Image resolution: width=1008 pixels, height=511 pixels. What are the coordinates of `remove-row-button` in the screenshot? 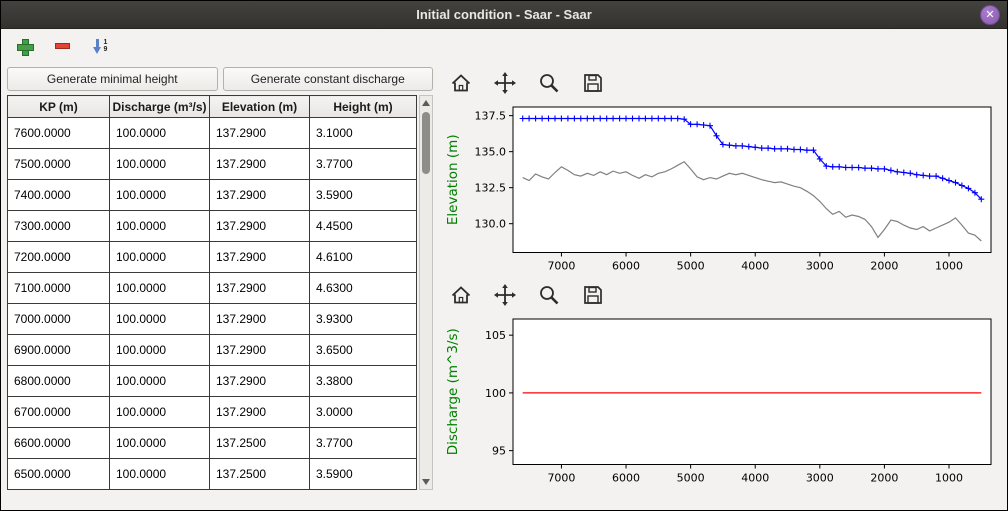 It's located at (62, 46).